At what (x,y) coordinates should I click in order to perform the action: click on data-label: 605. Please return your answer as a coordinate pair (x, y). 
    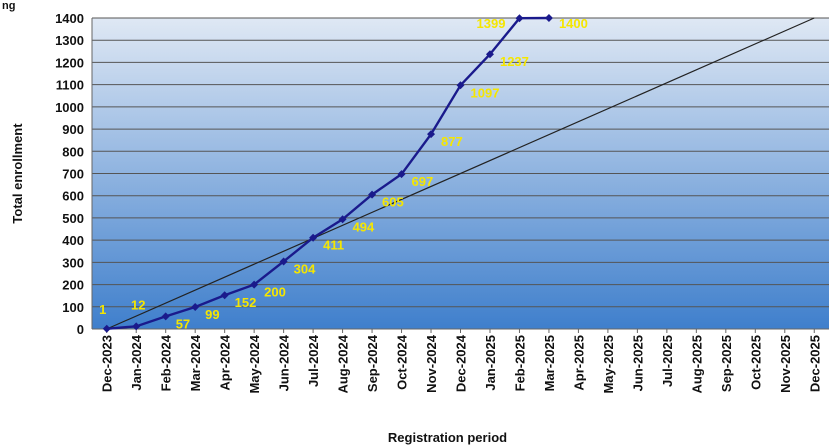
    Looking at the image, I should click on (393, 202).